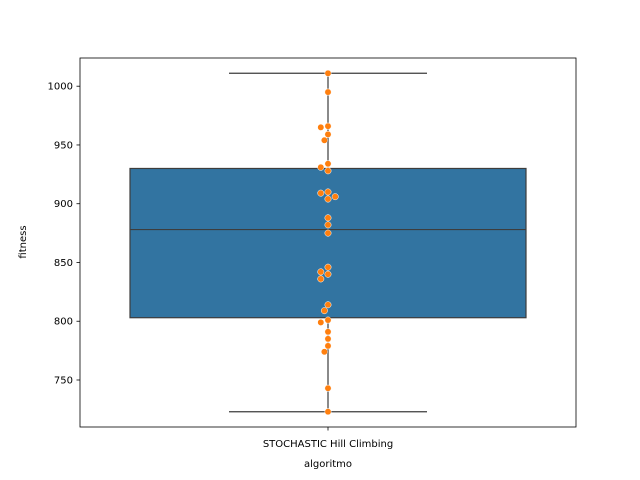  Describe the element at coordinates (64, 234) in the screenshot. I see `y-axis: 750 800 850 900 950 1000` at that location.